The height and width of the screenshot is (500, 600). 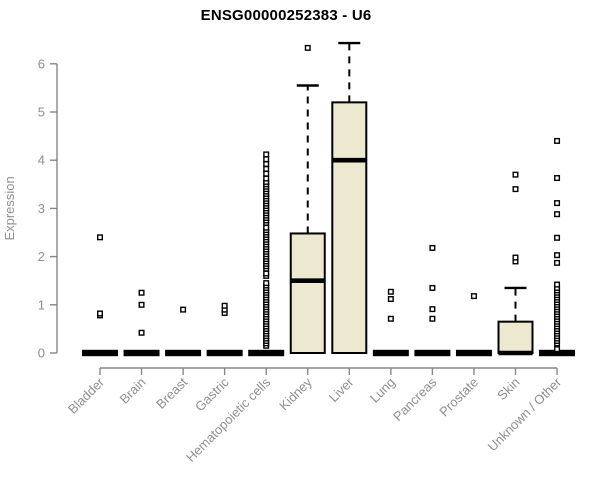 What do you see at coordinates (349, 227) in the screenshot?
I see `box-liver` at bounding box center [349, 227].